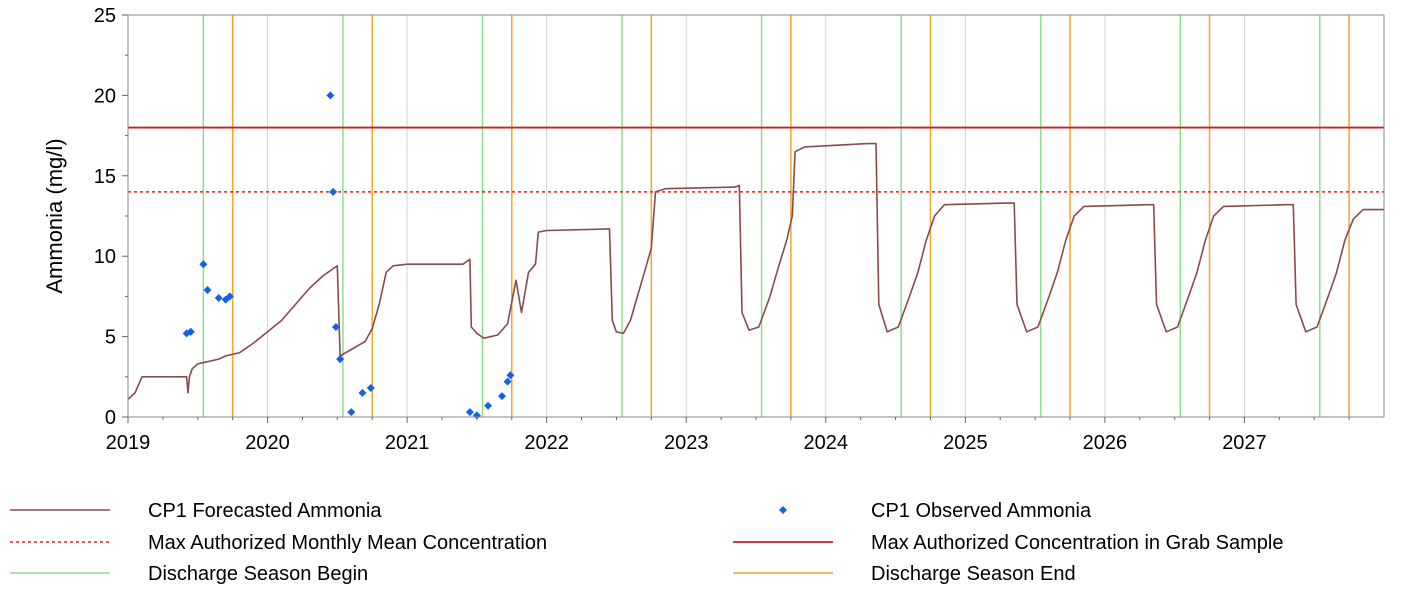 Image resolution: width=1408 pixels, height=596 pixels. What do you see at coordinates (265, 511) in the screenshot?
I see `legend-label: CP1 Forecasted Ammonia` at bounding box center [265, 511].